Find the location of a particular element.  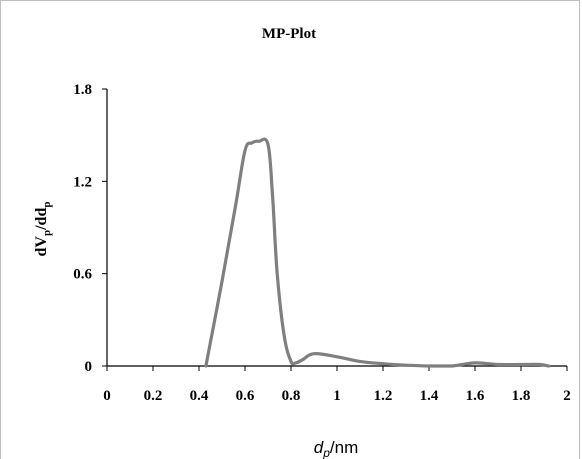

x-tick-label: 1.2 is located at coordinates (383, 396).